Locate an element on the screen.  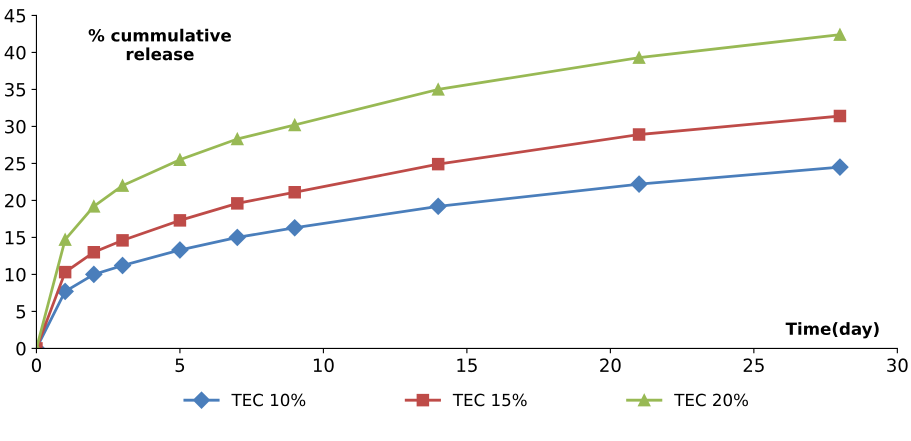
x-tick-label: 15 is located at coordinates (467, 365).